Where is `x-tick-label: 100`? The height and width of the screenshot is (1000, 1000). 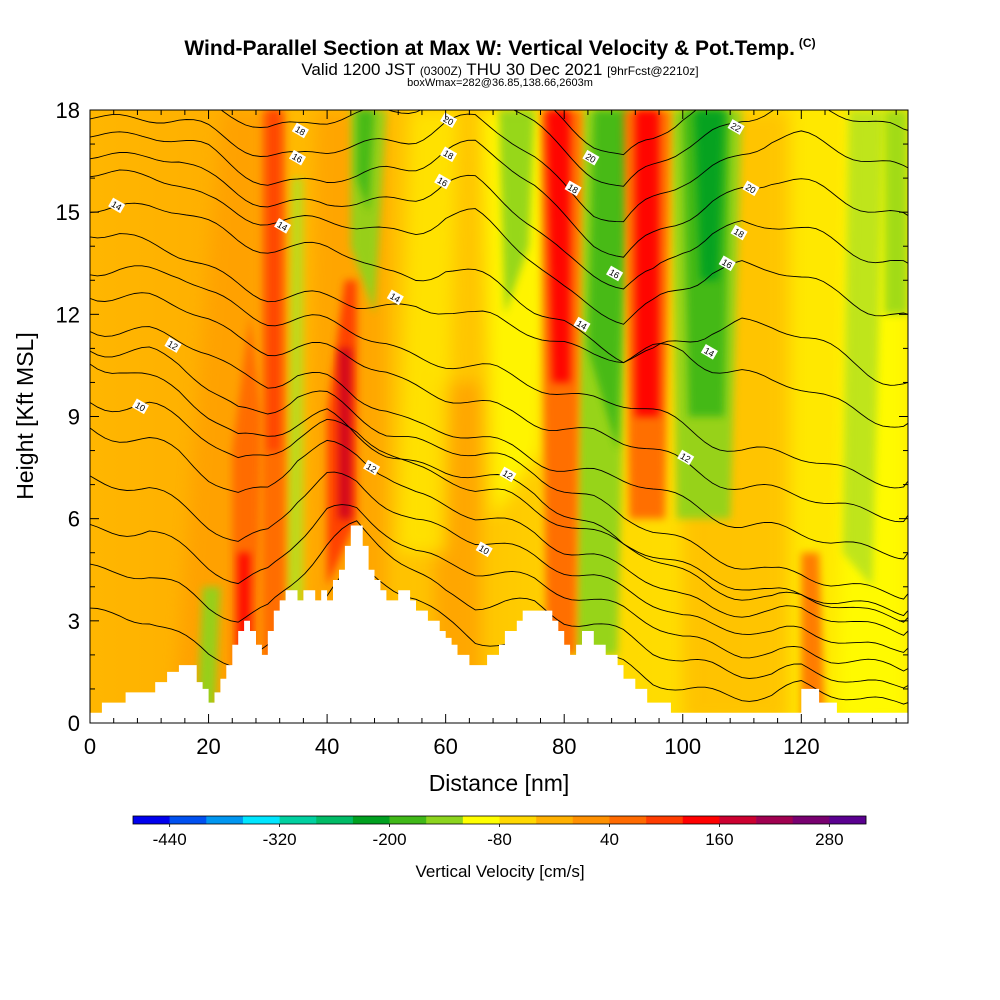
x-tick-label: 100 is located at coordinates (682, 746).